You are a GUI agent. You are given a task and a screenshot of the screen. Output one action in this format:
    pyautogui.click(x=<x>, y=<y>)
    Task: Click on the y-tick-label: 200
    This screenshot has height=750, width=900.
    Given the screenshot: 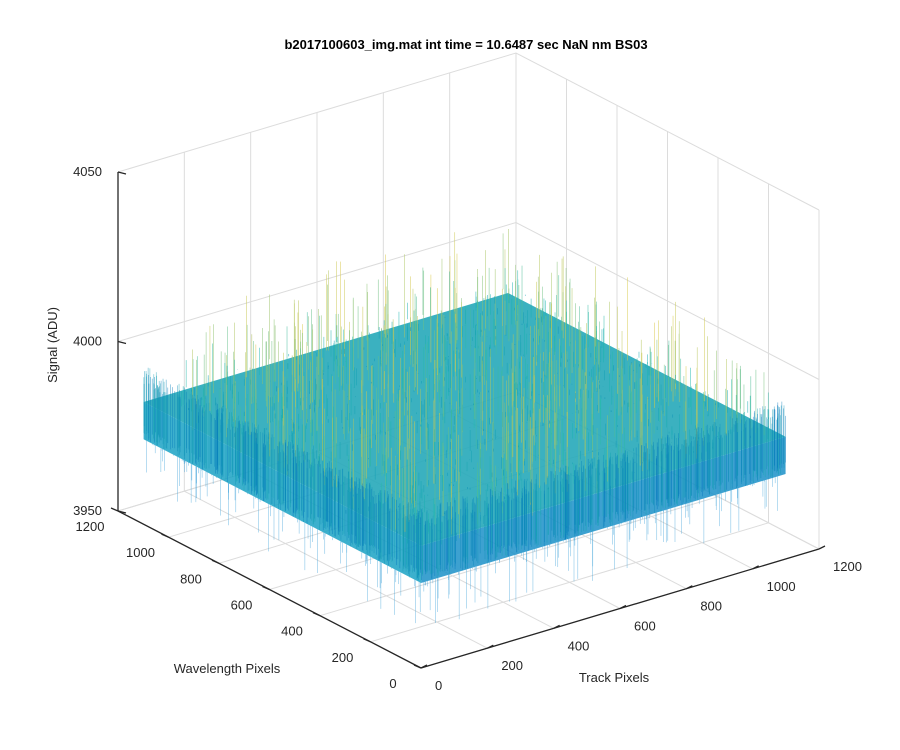 What is the action you would take?
    pyautogui.click(x=343, y=657)
    